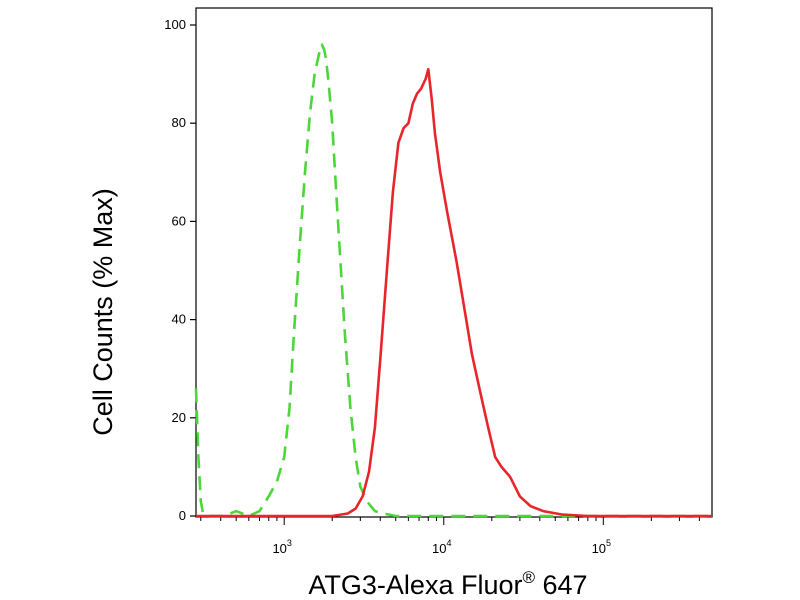 The width and height of the screenshot is (800, 600). What do you see at coordinates (182, 515) in the screenshot?
I see `y-tick-label: 0` at bounding box center [182, 515].